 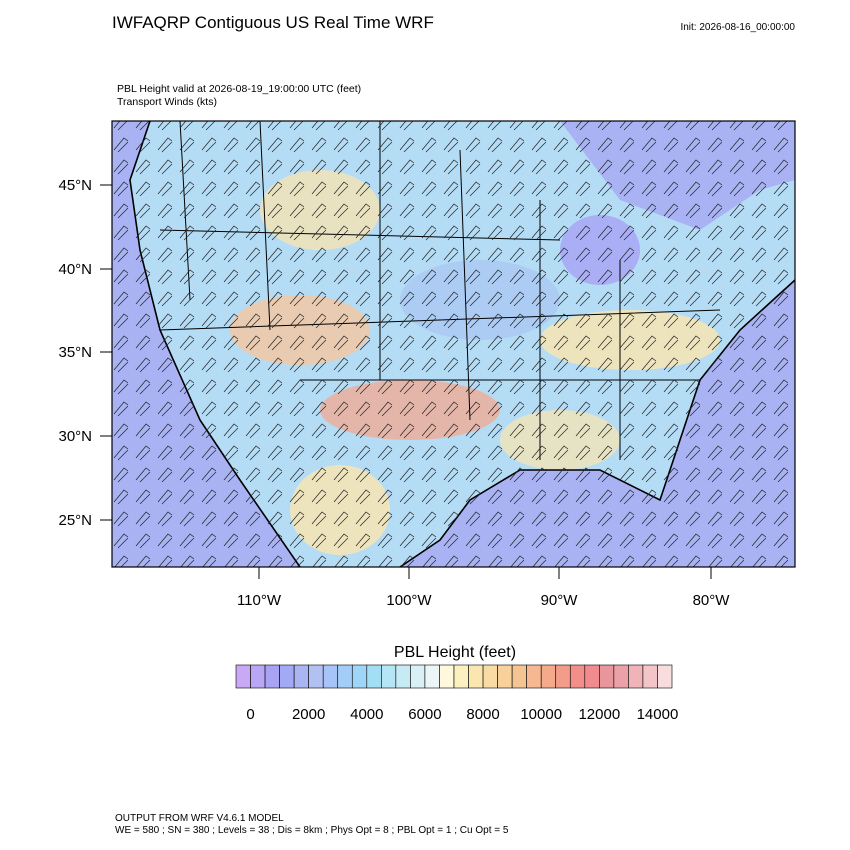 What do you see at coordinates (75, 520) in the screenshot?
I see `lat-label: 25°N` at bounding box center [75, 520].